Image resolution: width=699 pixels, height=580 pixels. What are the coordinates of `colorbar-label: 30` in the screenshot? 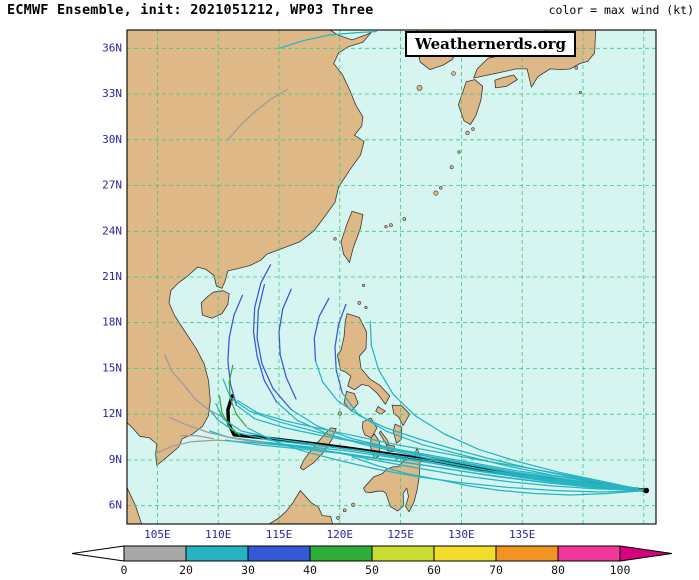 It's located at (248, 569).